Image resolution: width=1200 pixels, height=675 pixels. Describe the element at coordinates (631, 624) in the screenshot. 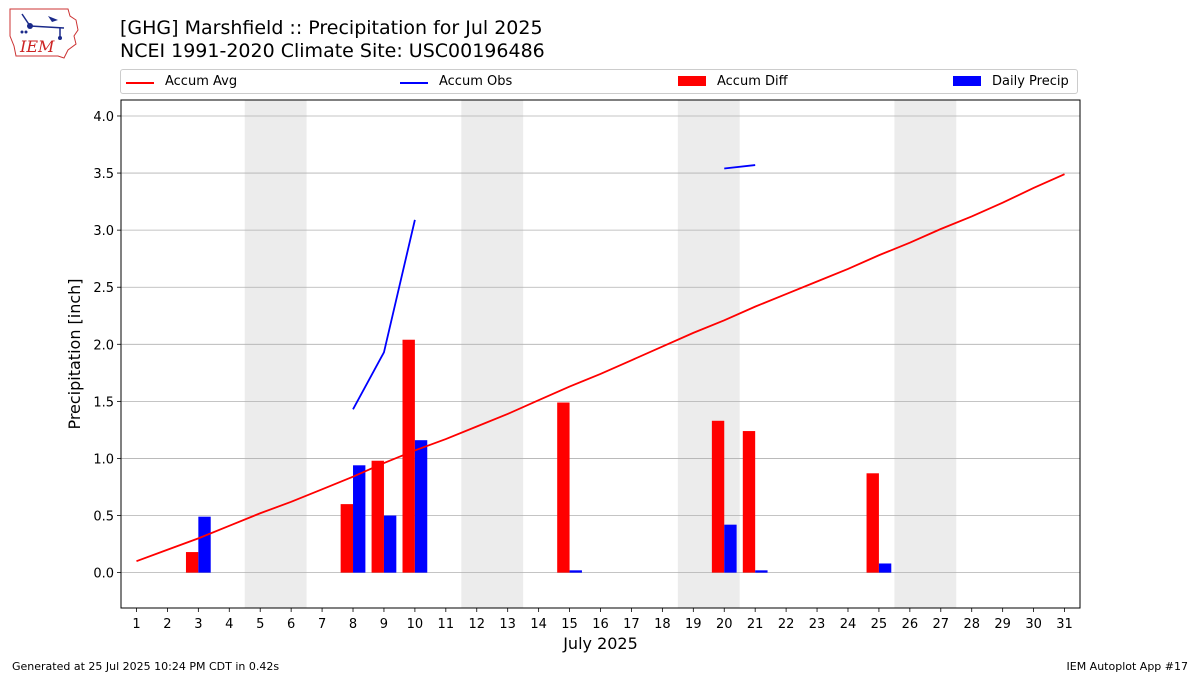

I see `x-tick-label: 17` at that location.